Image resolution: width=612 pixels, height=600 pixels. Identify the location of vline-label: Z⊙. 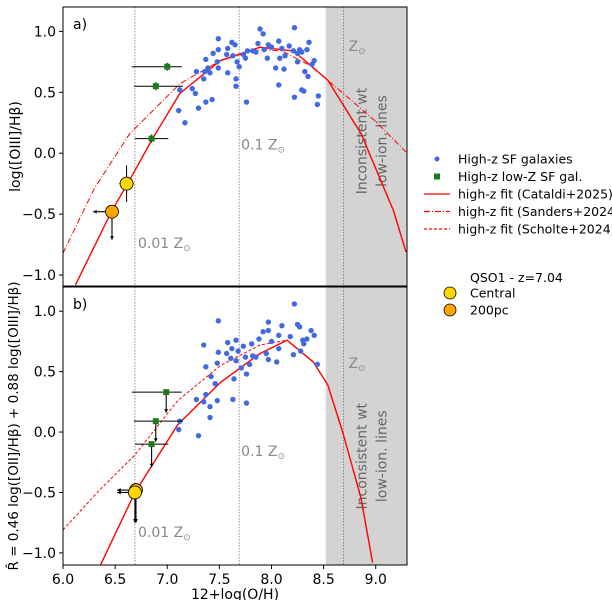
(357, 48).